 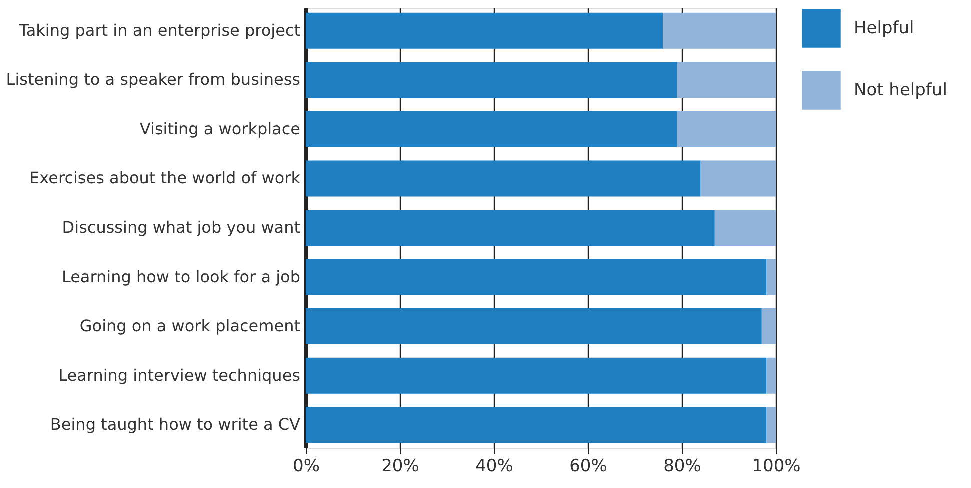 I want to click on y-tick-label: Visiting a workplace, so click(x=220, y=128).